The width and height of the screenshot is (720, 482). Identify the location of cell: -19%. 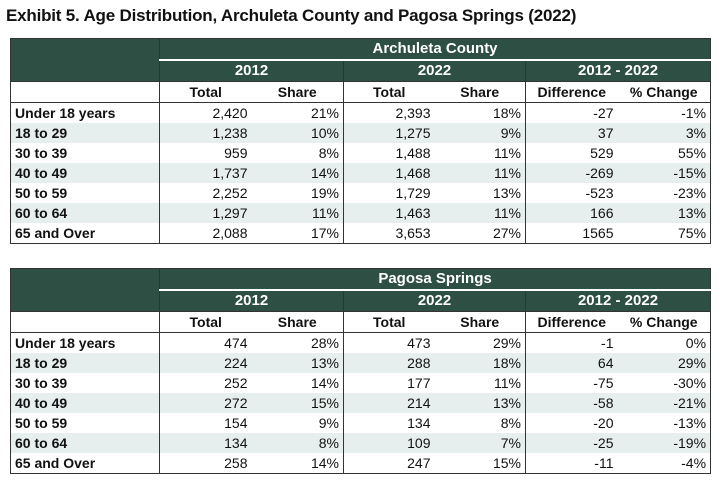
(664, 443).